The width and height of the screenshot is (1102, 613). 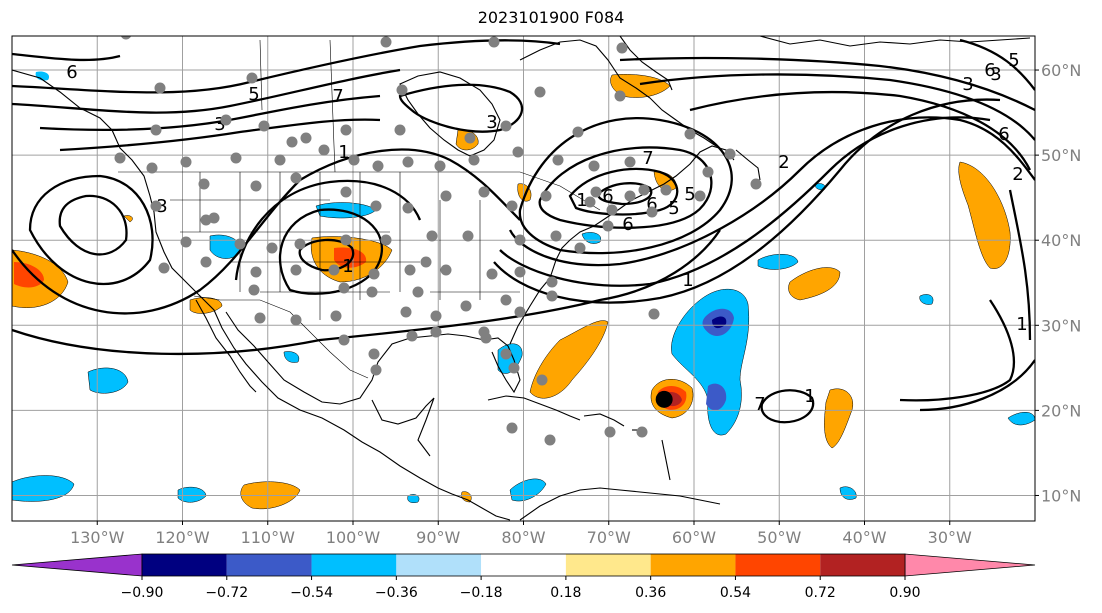 I want to click on colorbar-tick-label: −0.90, so click(x=142, y=593).